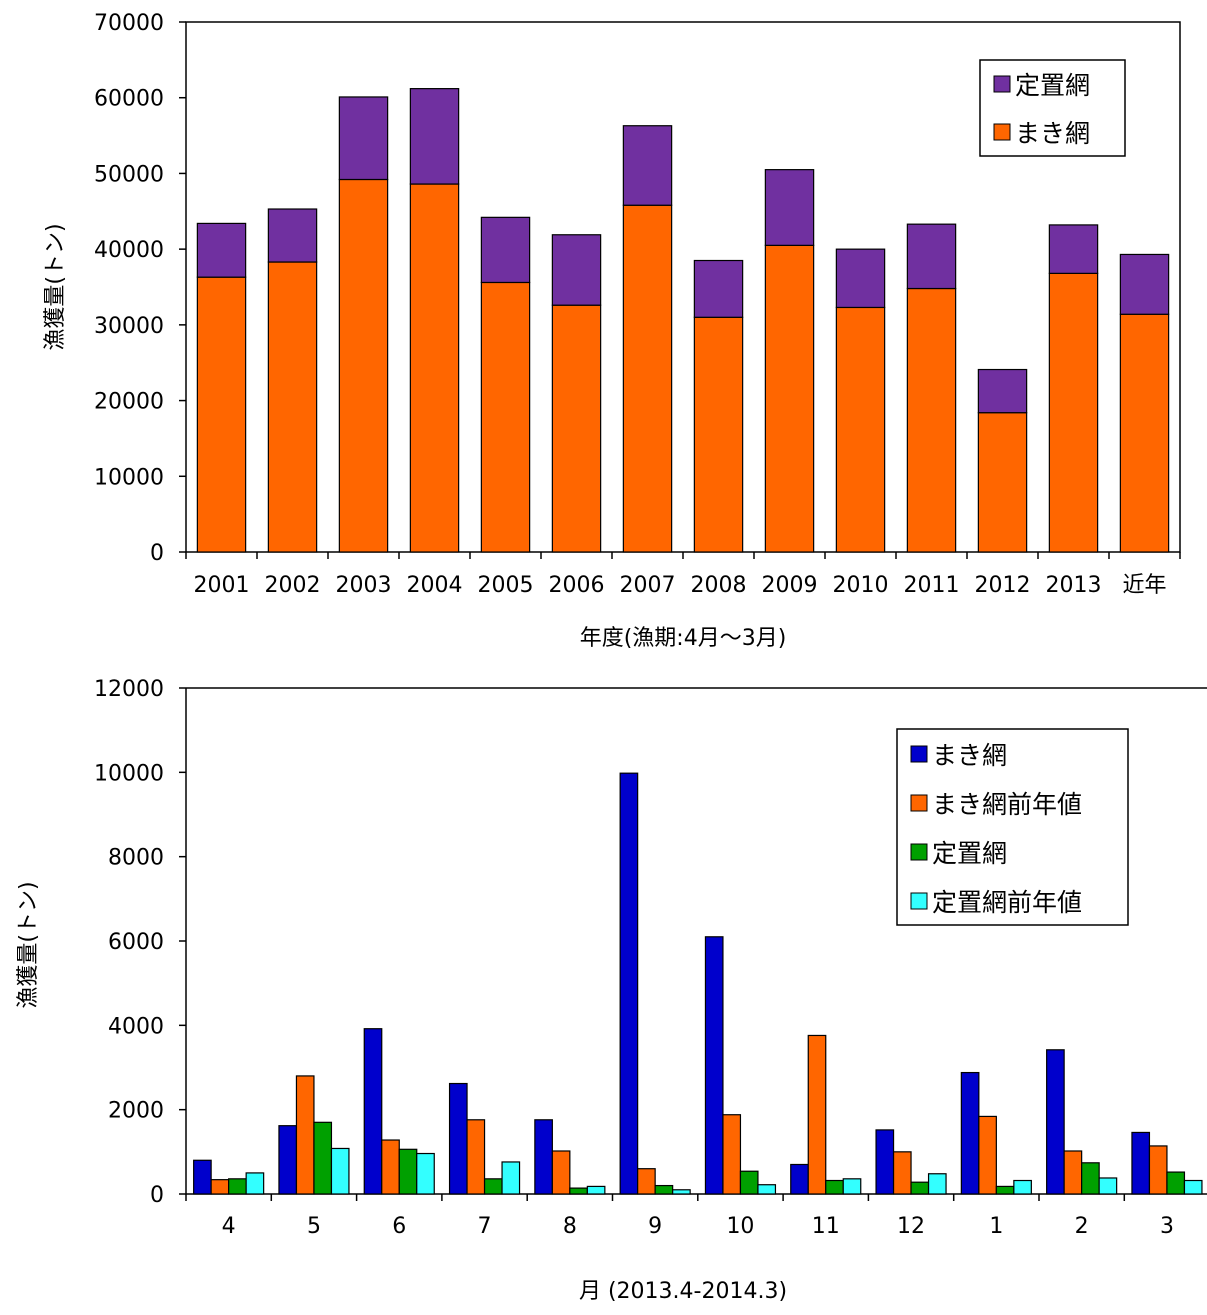 Image resolution: width=1207 pixels, height=1315 pixels. I want to click on bar-teichiami-2008, so click(718, 288).